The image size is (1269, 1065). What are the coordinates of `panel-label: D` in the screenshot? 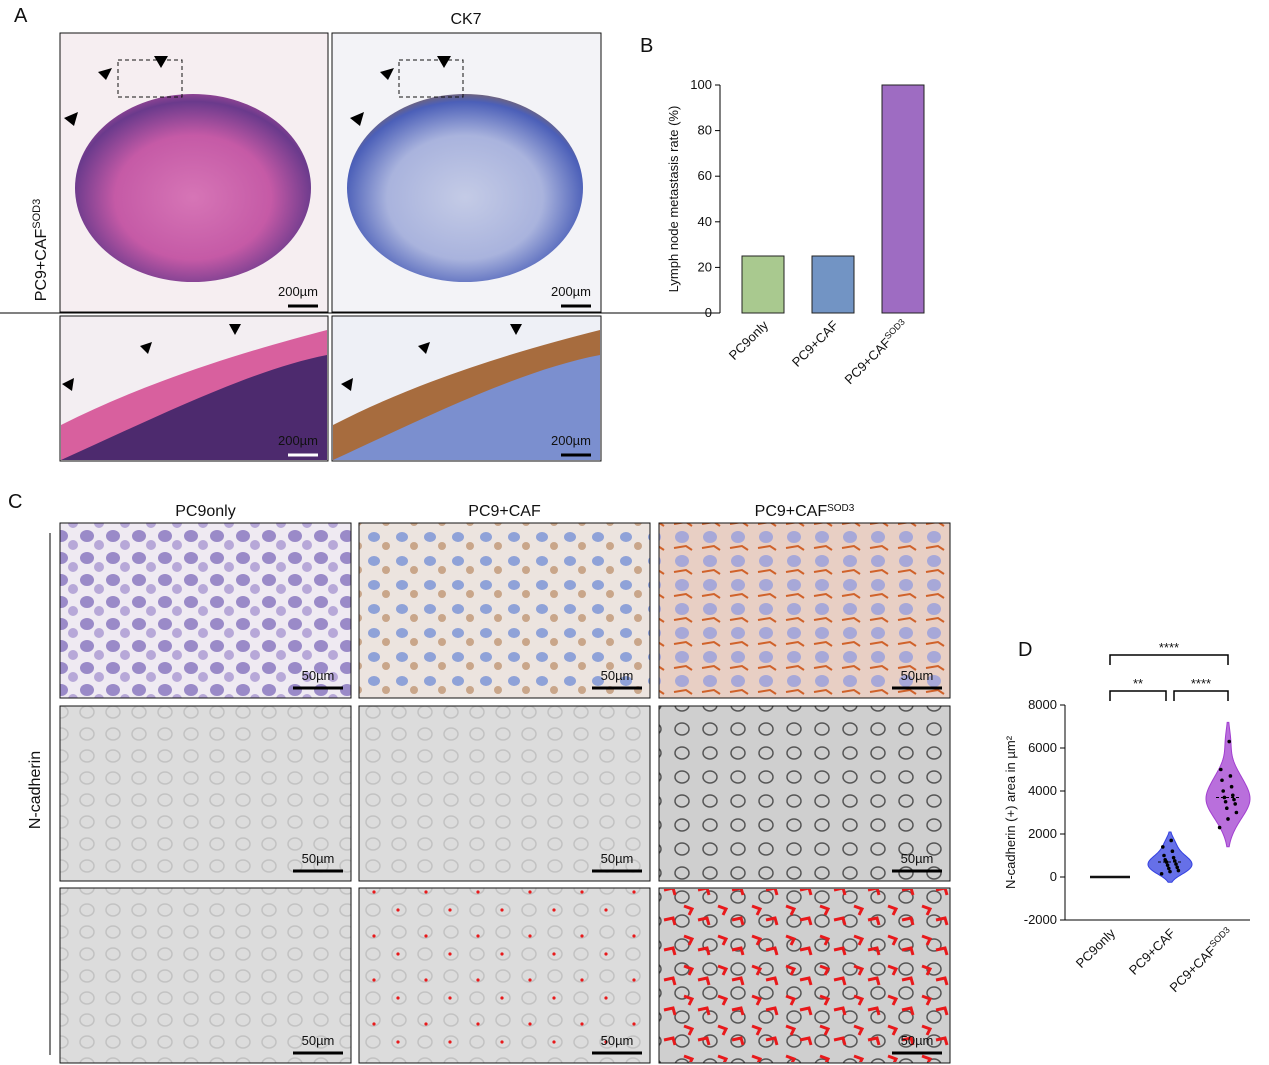 It's located at (1025, 650).